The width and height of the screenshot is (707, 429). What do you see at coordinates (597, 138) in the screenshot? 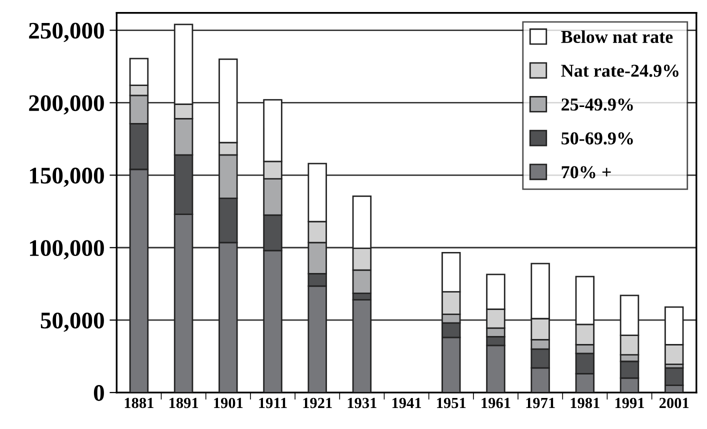
I see `legend-label: 50-69.9%` at bounding box center [597, 138].